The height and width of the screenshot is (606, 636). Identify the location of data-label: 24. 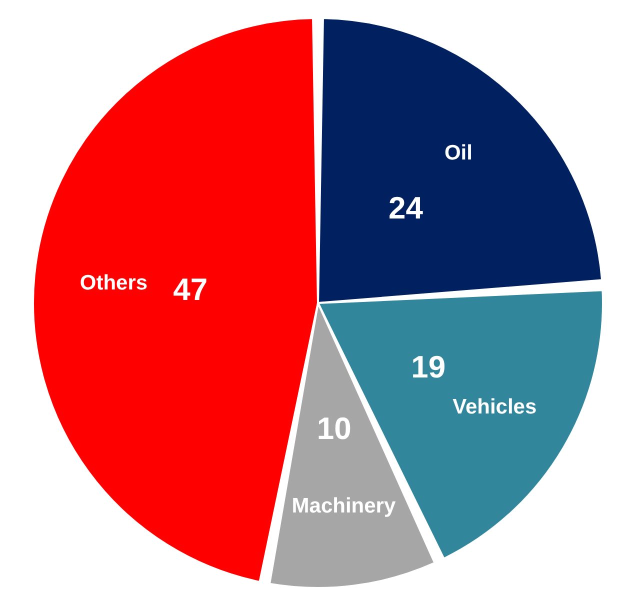
(406, 208).